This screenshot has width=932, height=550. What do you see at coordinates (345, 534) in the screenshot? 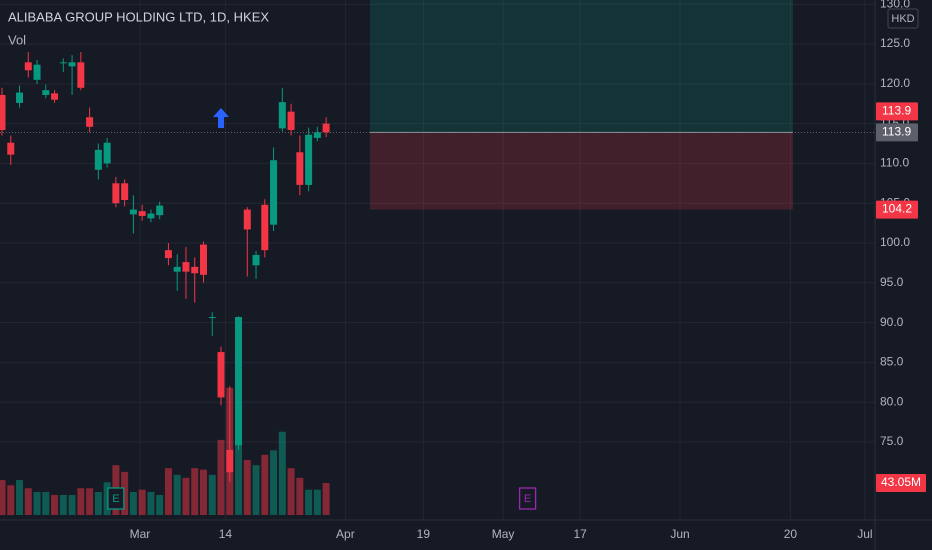
I see `x-tick-label: Apr` at bounding box center [345, 534].